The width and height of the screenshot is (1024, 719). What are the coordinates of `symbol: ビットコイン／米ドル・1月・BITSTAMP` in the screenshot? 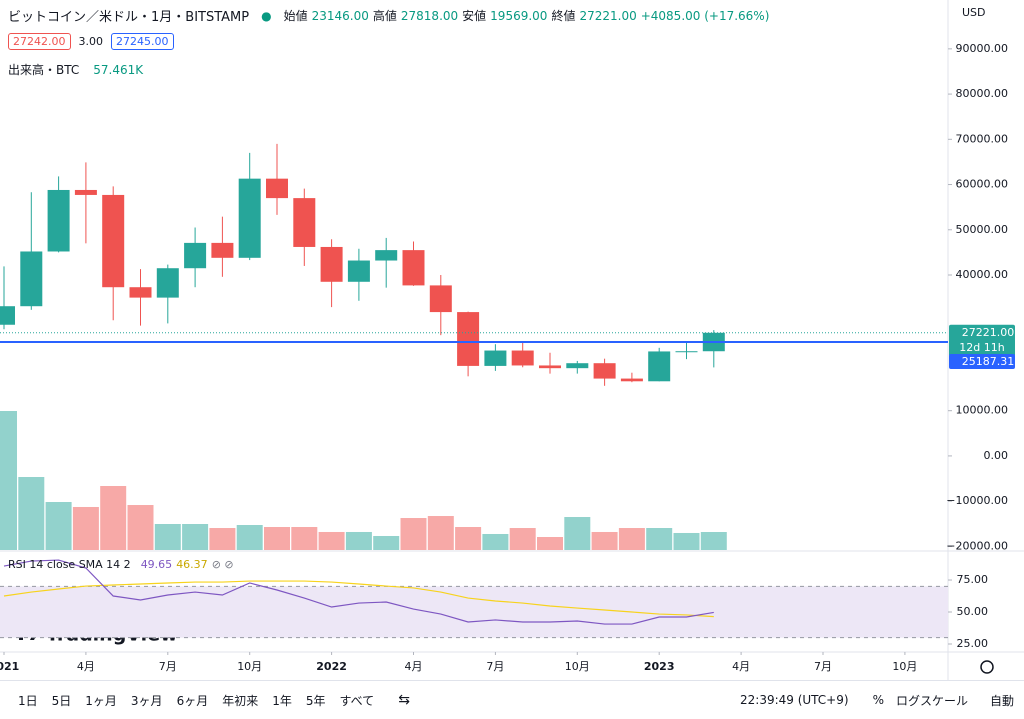 It's located at (129, 17).